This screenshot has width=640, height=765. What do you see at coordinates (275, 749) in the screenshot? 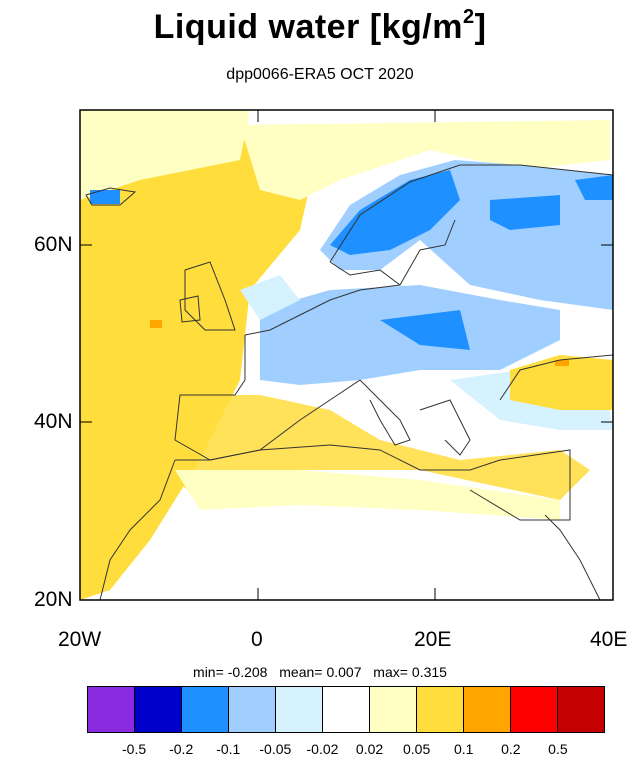
I see `colorbar-label: -0.05` at bounding box center [275, 749].